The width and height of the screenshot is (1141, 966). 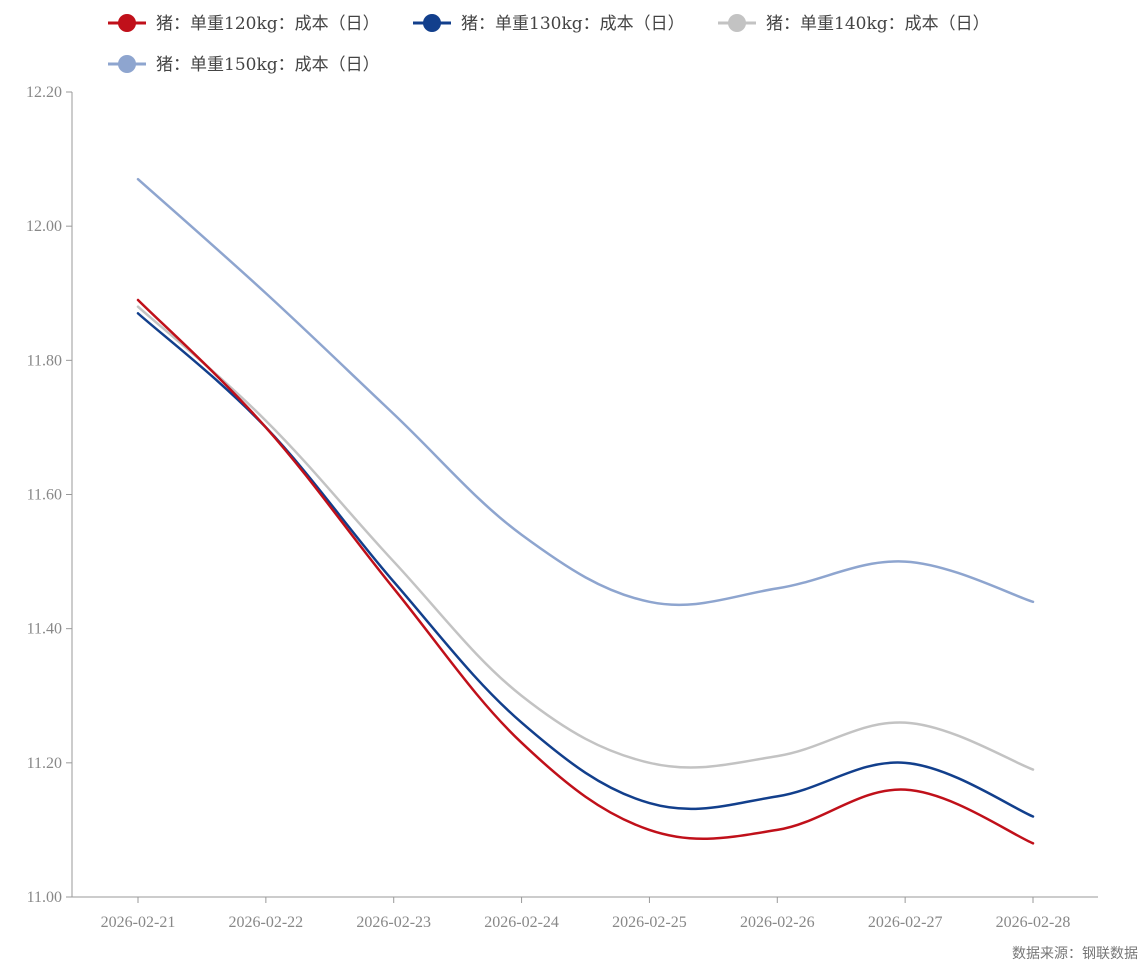 I want to click on legend-item-1: 猪：单重120kg：成本（日）, so click(x=244, y=24).